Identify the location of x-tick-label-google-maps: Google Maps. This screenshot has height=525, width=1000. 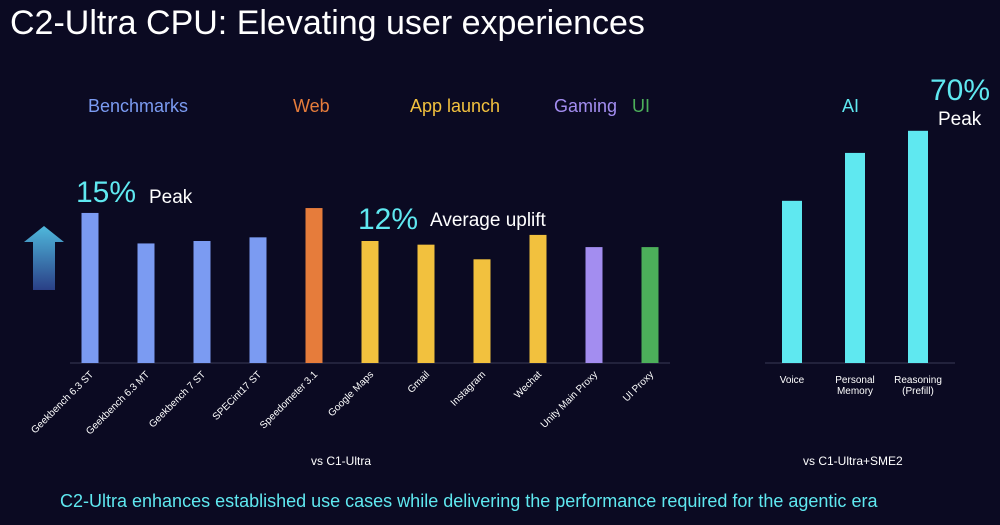
(351, 394).